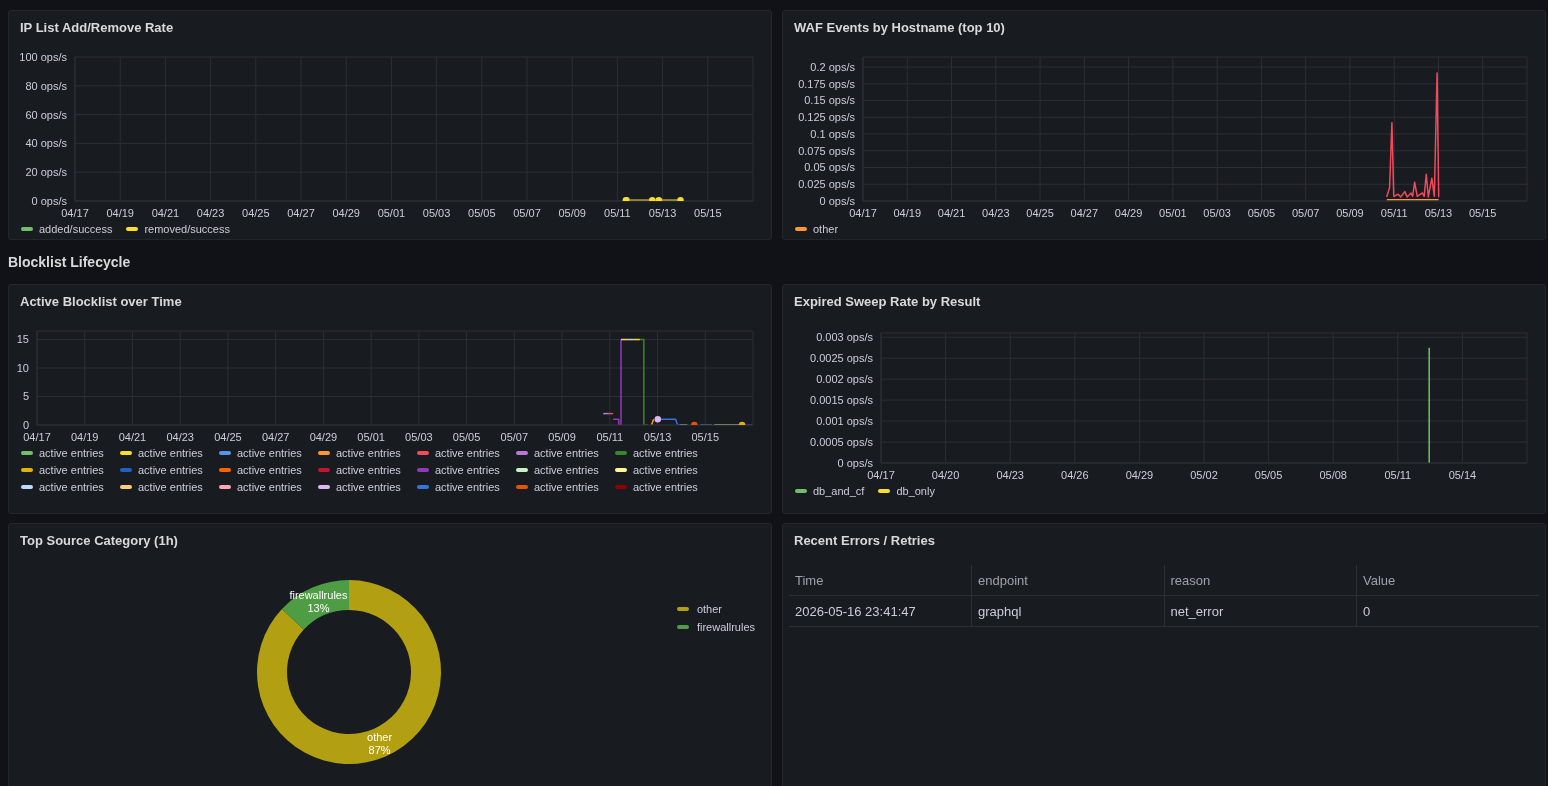  I want to click on legend-label: firewallrules, so click(725, 627).